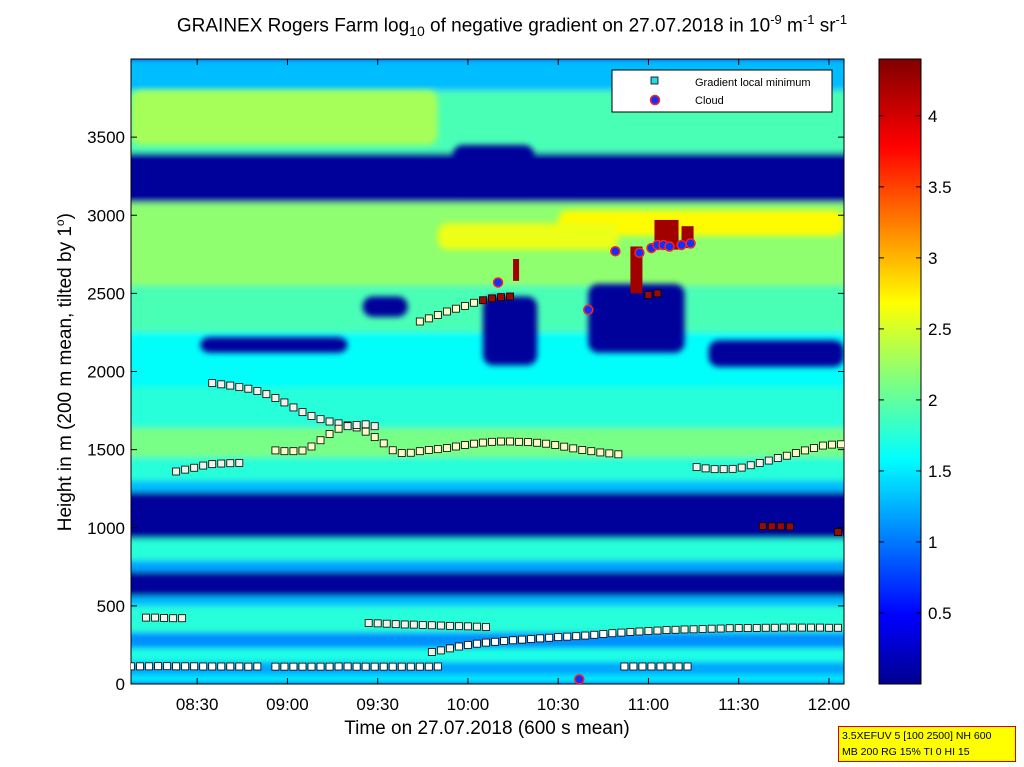 The width and height of the screenshot is (1024, 767). Describe the element at coordinates (106, 372) in the screenshot. I see `y-tick-label: 2000` at that location.